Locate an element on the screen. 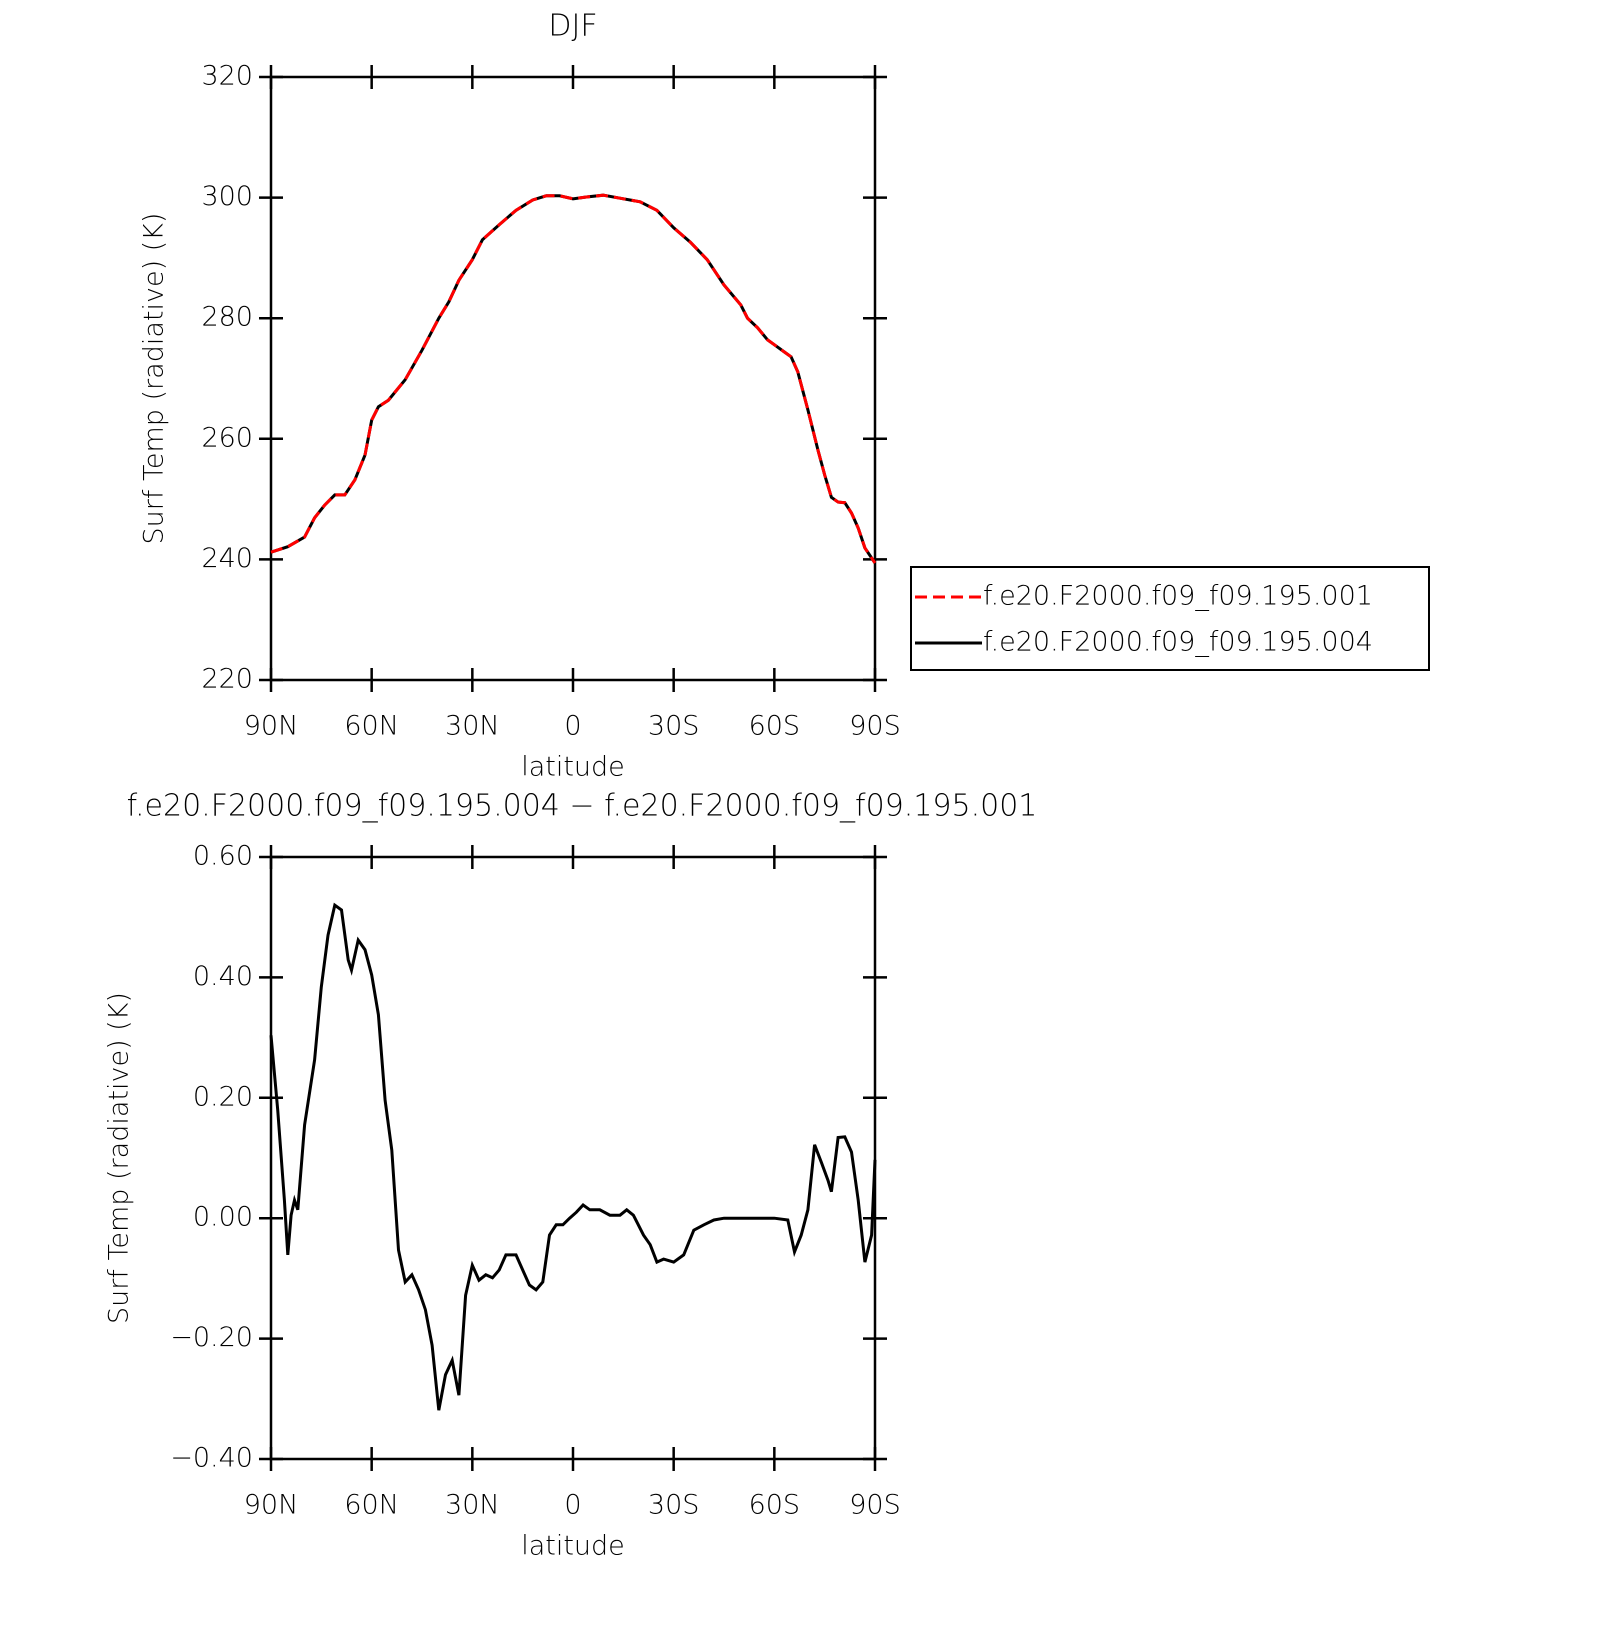 The height and width of the screenshot is (1635, 1597). y-tick-label: 0.20 is located at coordinates (223, 1096).